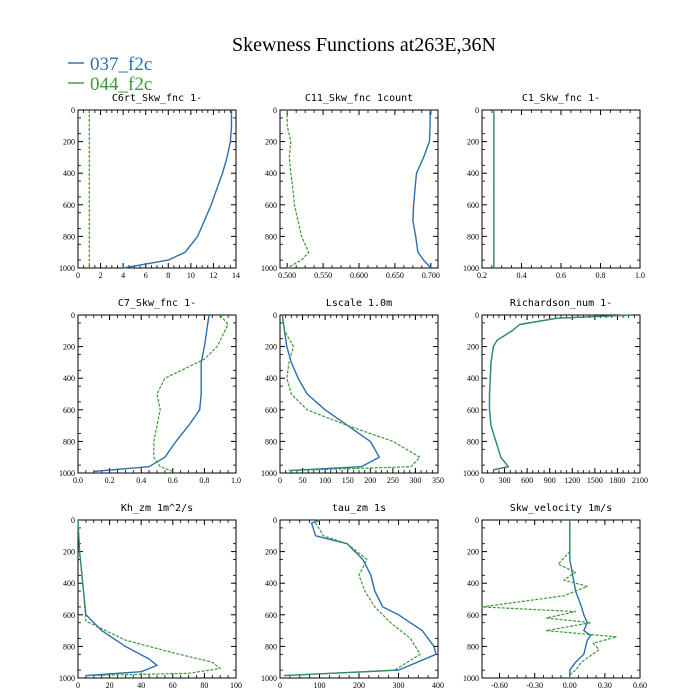  Describe the element at coordinates (204, 685) in the screenshot. I see `x-tick-label: 80` at that location.